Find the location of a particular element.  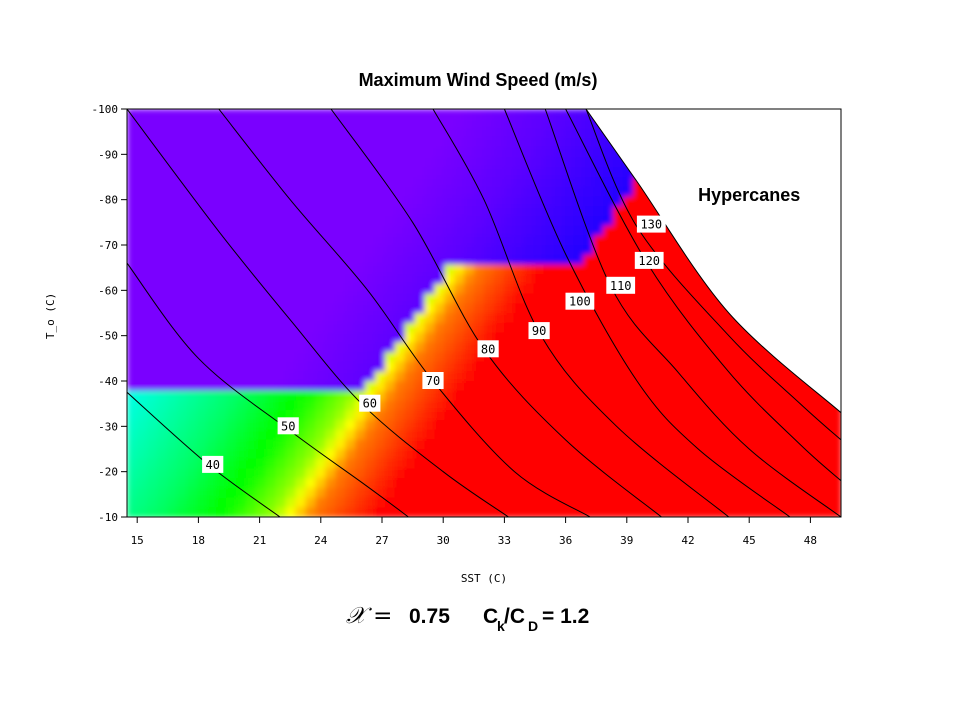

contour-label-90: 90 is located at coordinates (539, 331).